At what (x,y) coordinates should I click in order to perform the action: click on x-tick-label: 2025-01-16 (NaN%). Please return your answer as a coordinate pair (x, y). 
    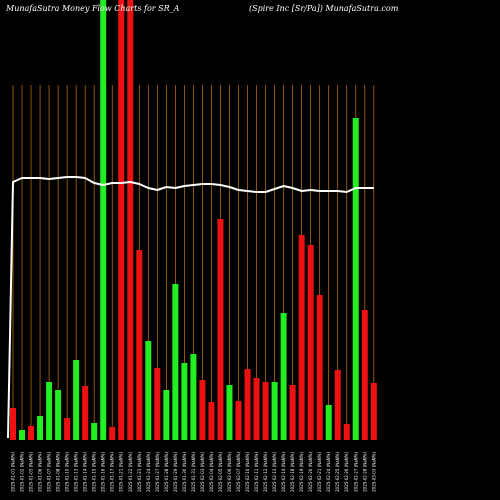
    Looking at the image, I should click on (103, 472).